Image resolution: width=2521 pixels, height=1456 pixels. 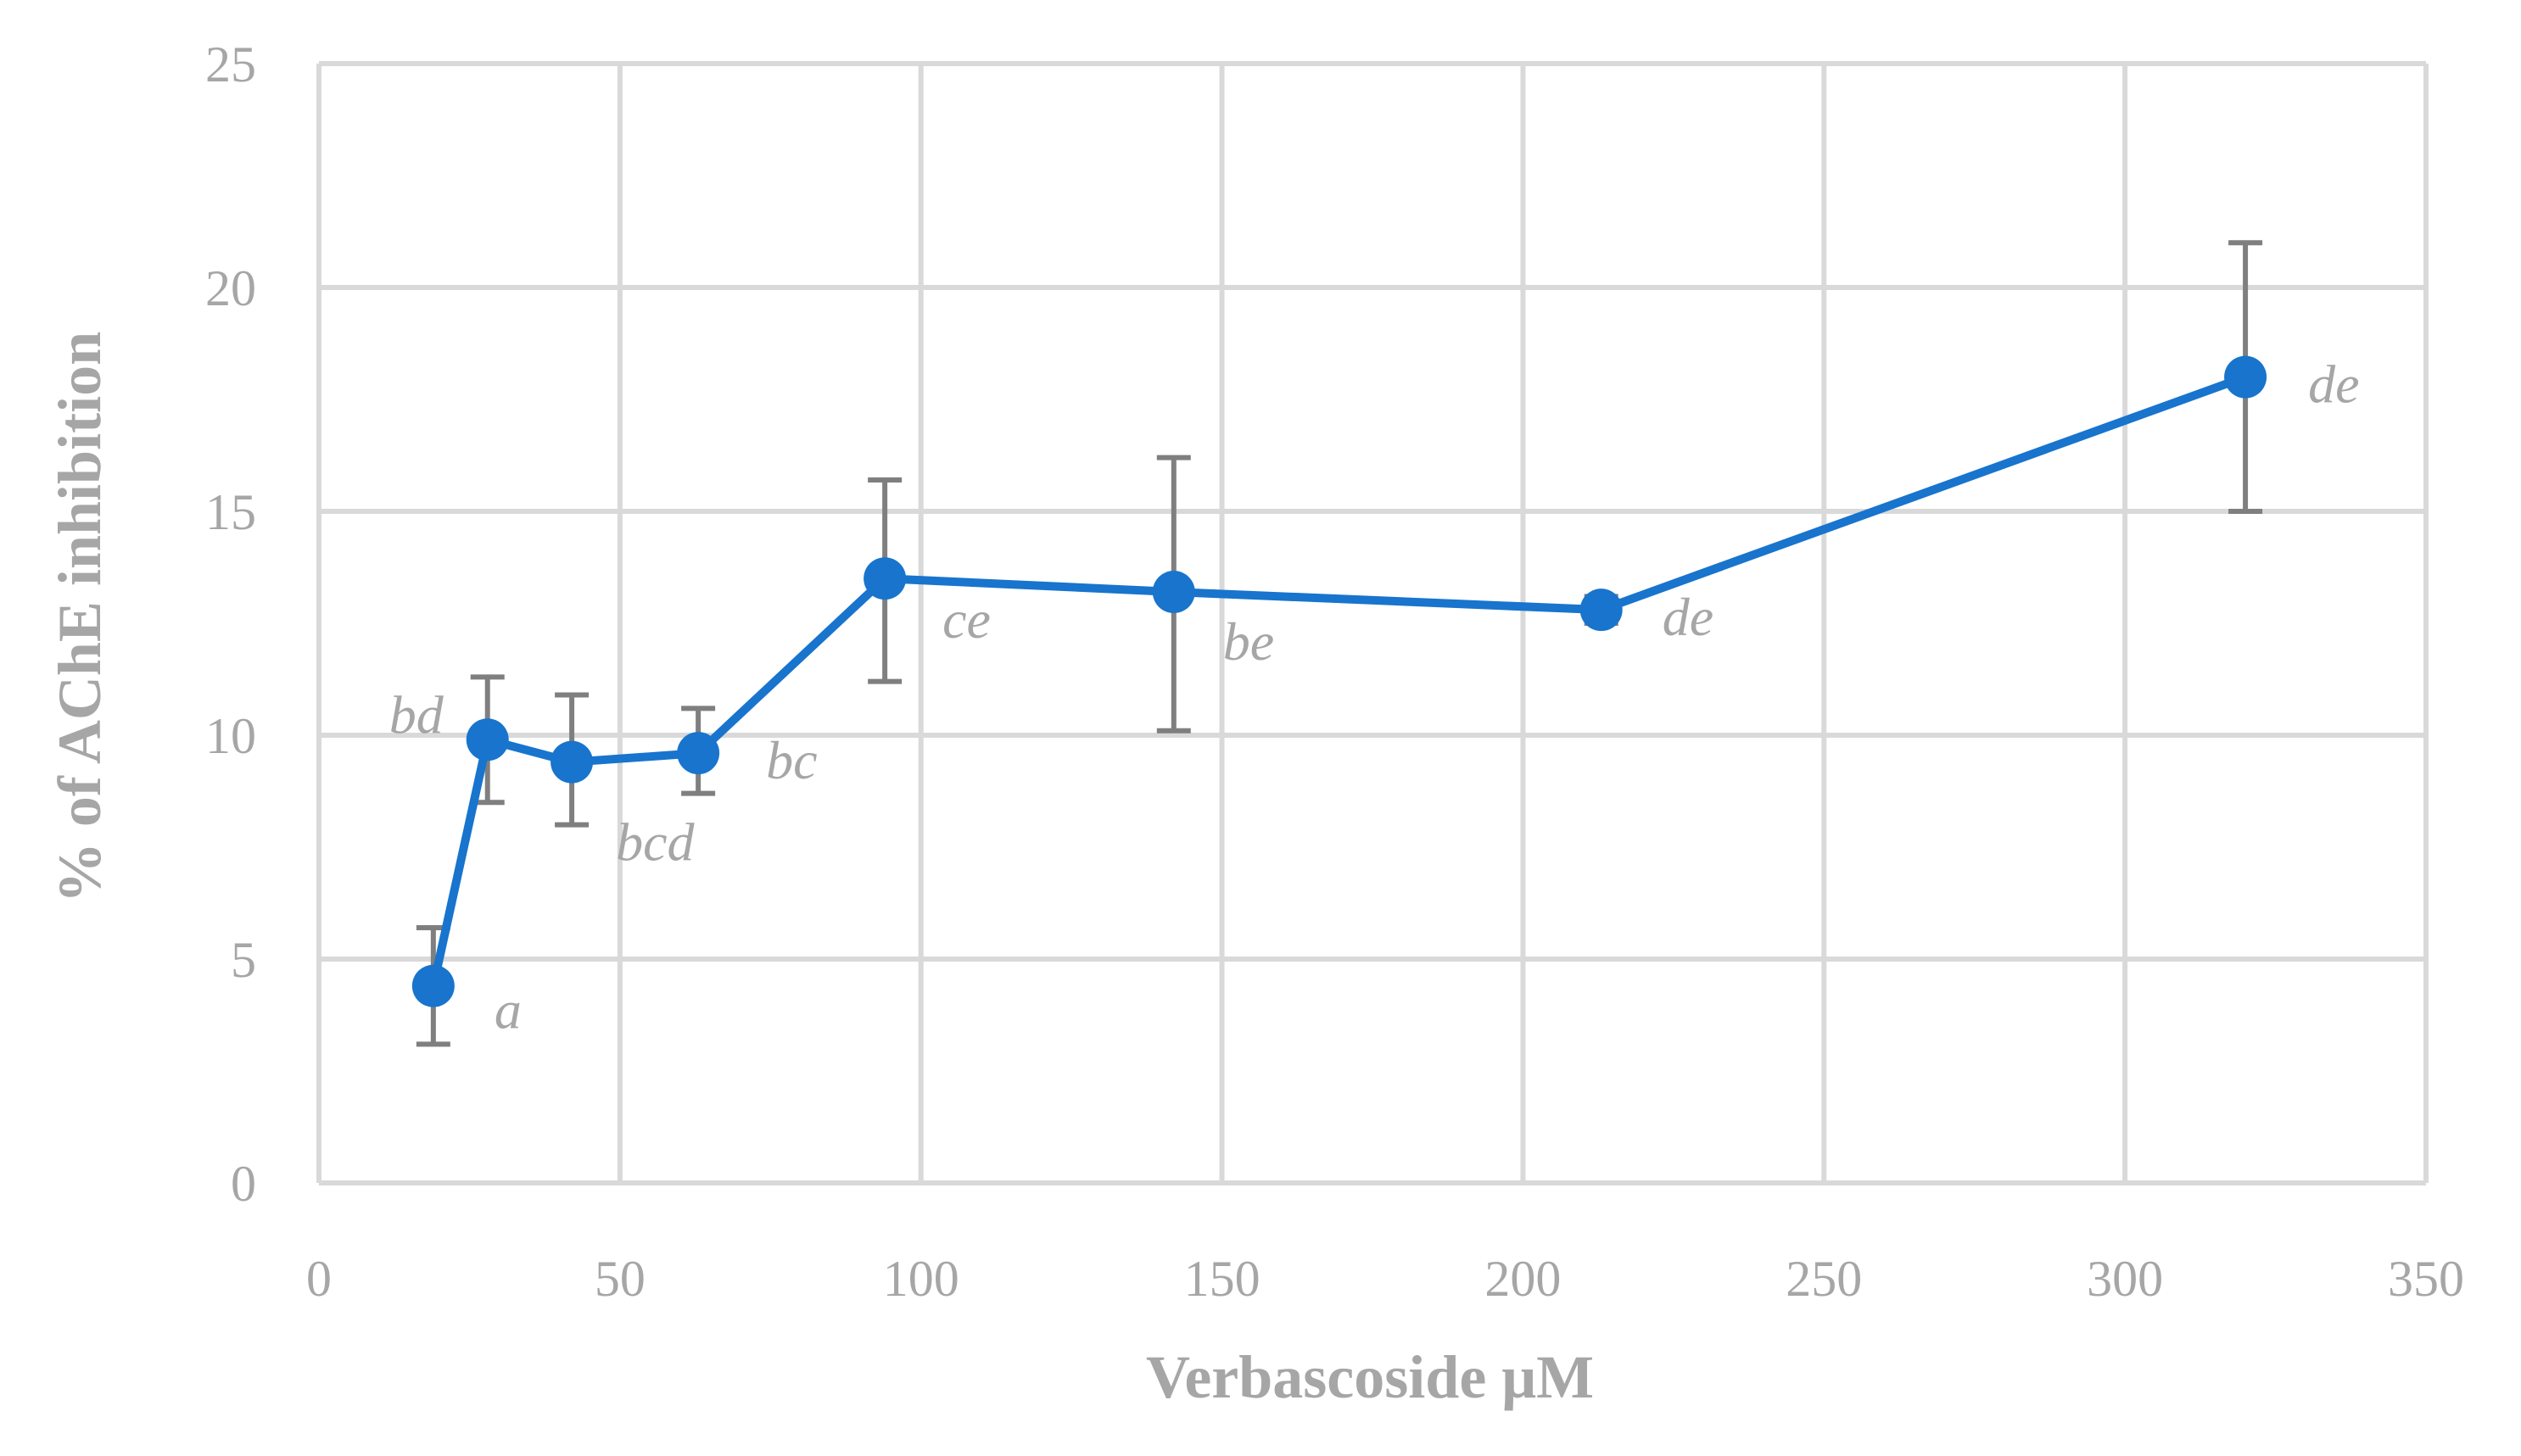 What do you see at coordinates (1370, 1377) in the screenshot?
I see `x-axis-title: Verbascoside μM` at bounding box center [1370, 1377].